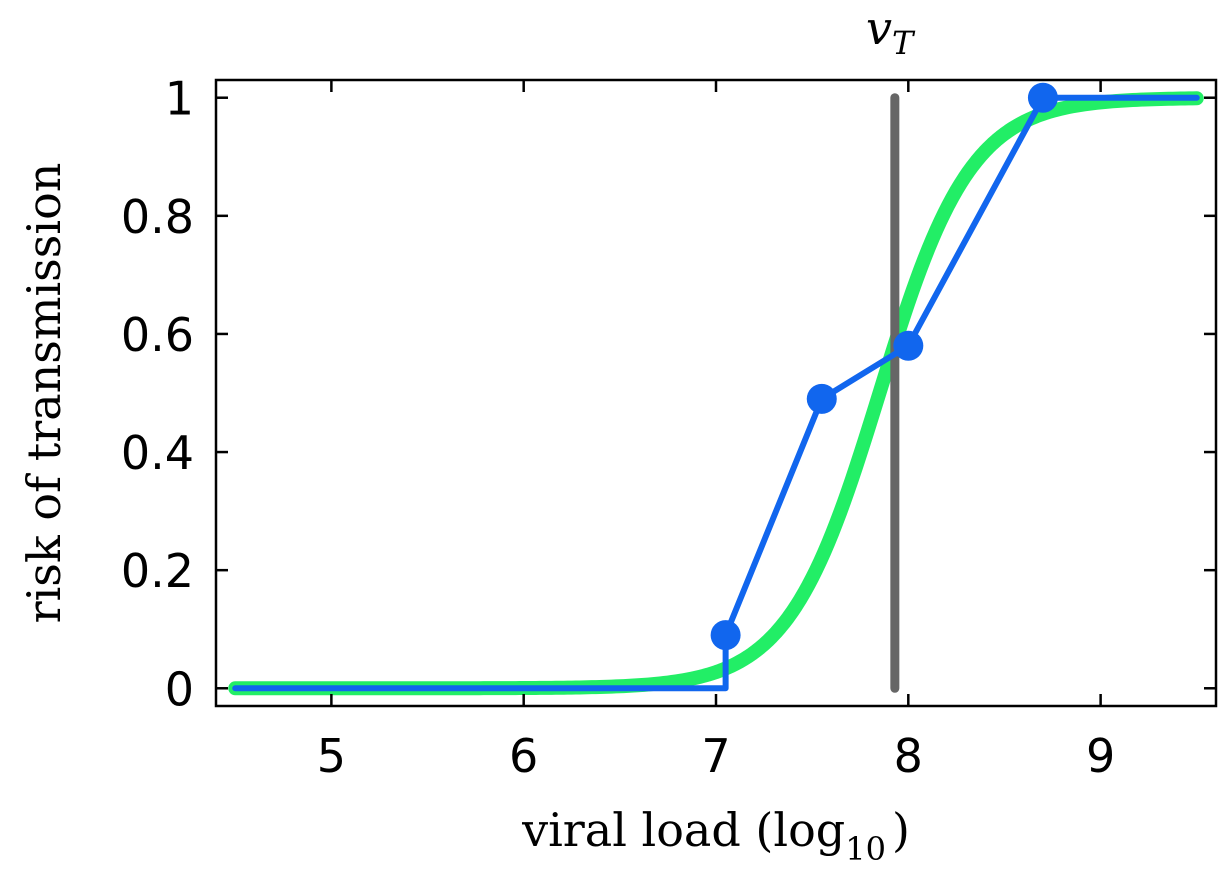 This screenshot has height=883, width=1229. Describe the element at coordinates (715, 835) in the screenshot. I see `x-axis-title: viral load (log10)` at that location.